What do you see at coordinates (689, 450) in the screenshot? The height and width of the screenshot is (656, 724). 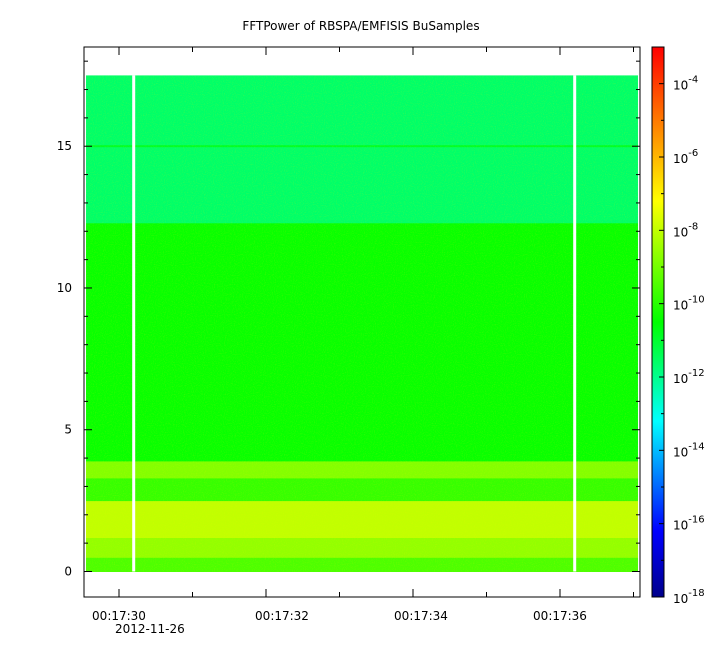 I see `colorbar-label: 10⁻¹⁴` at bounding box center [689, 450].